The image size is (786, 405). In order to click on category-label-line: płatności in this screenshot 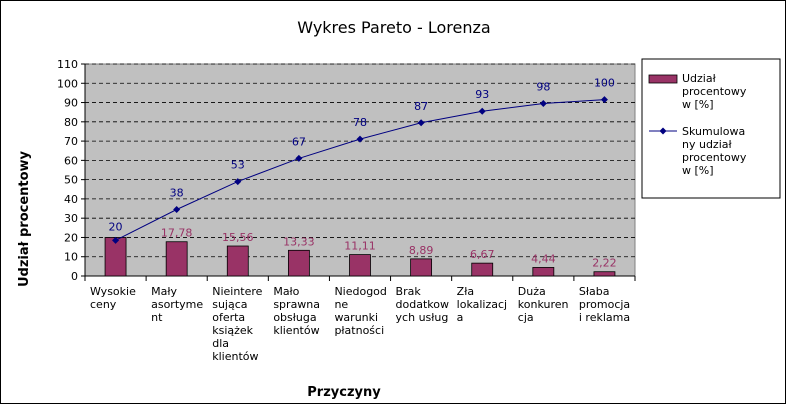, I will do `click(359, 330)`.